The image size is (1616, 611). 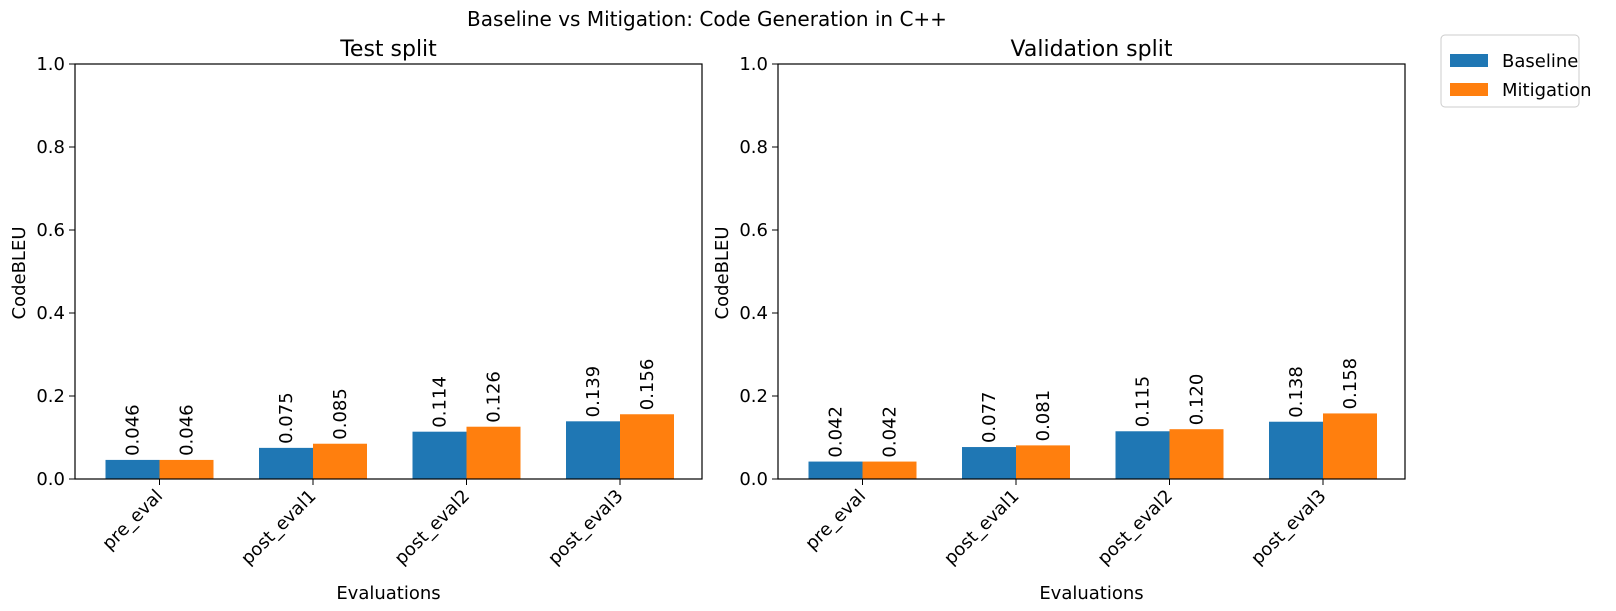 I want to click on bar-value-label: 0.085, so click(x=340, y=414).